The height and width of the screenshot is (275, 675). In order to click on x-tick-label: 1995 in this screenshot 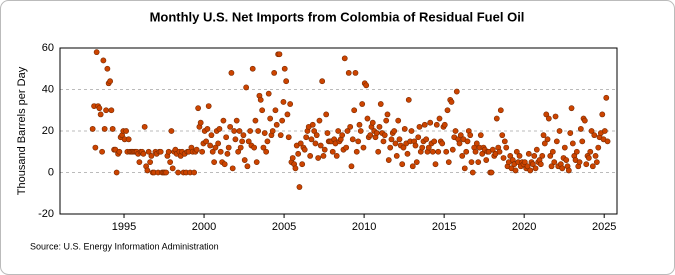, I will do `click(124, 227)`.